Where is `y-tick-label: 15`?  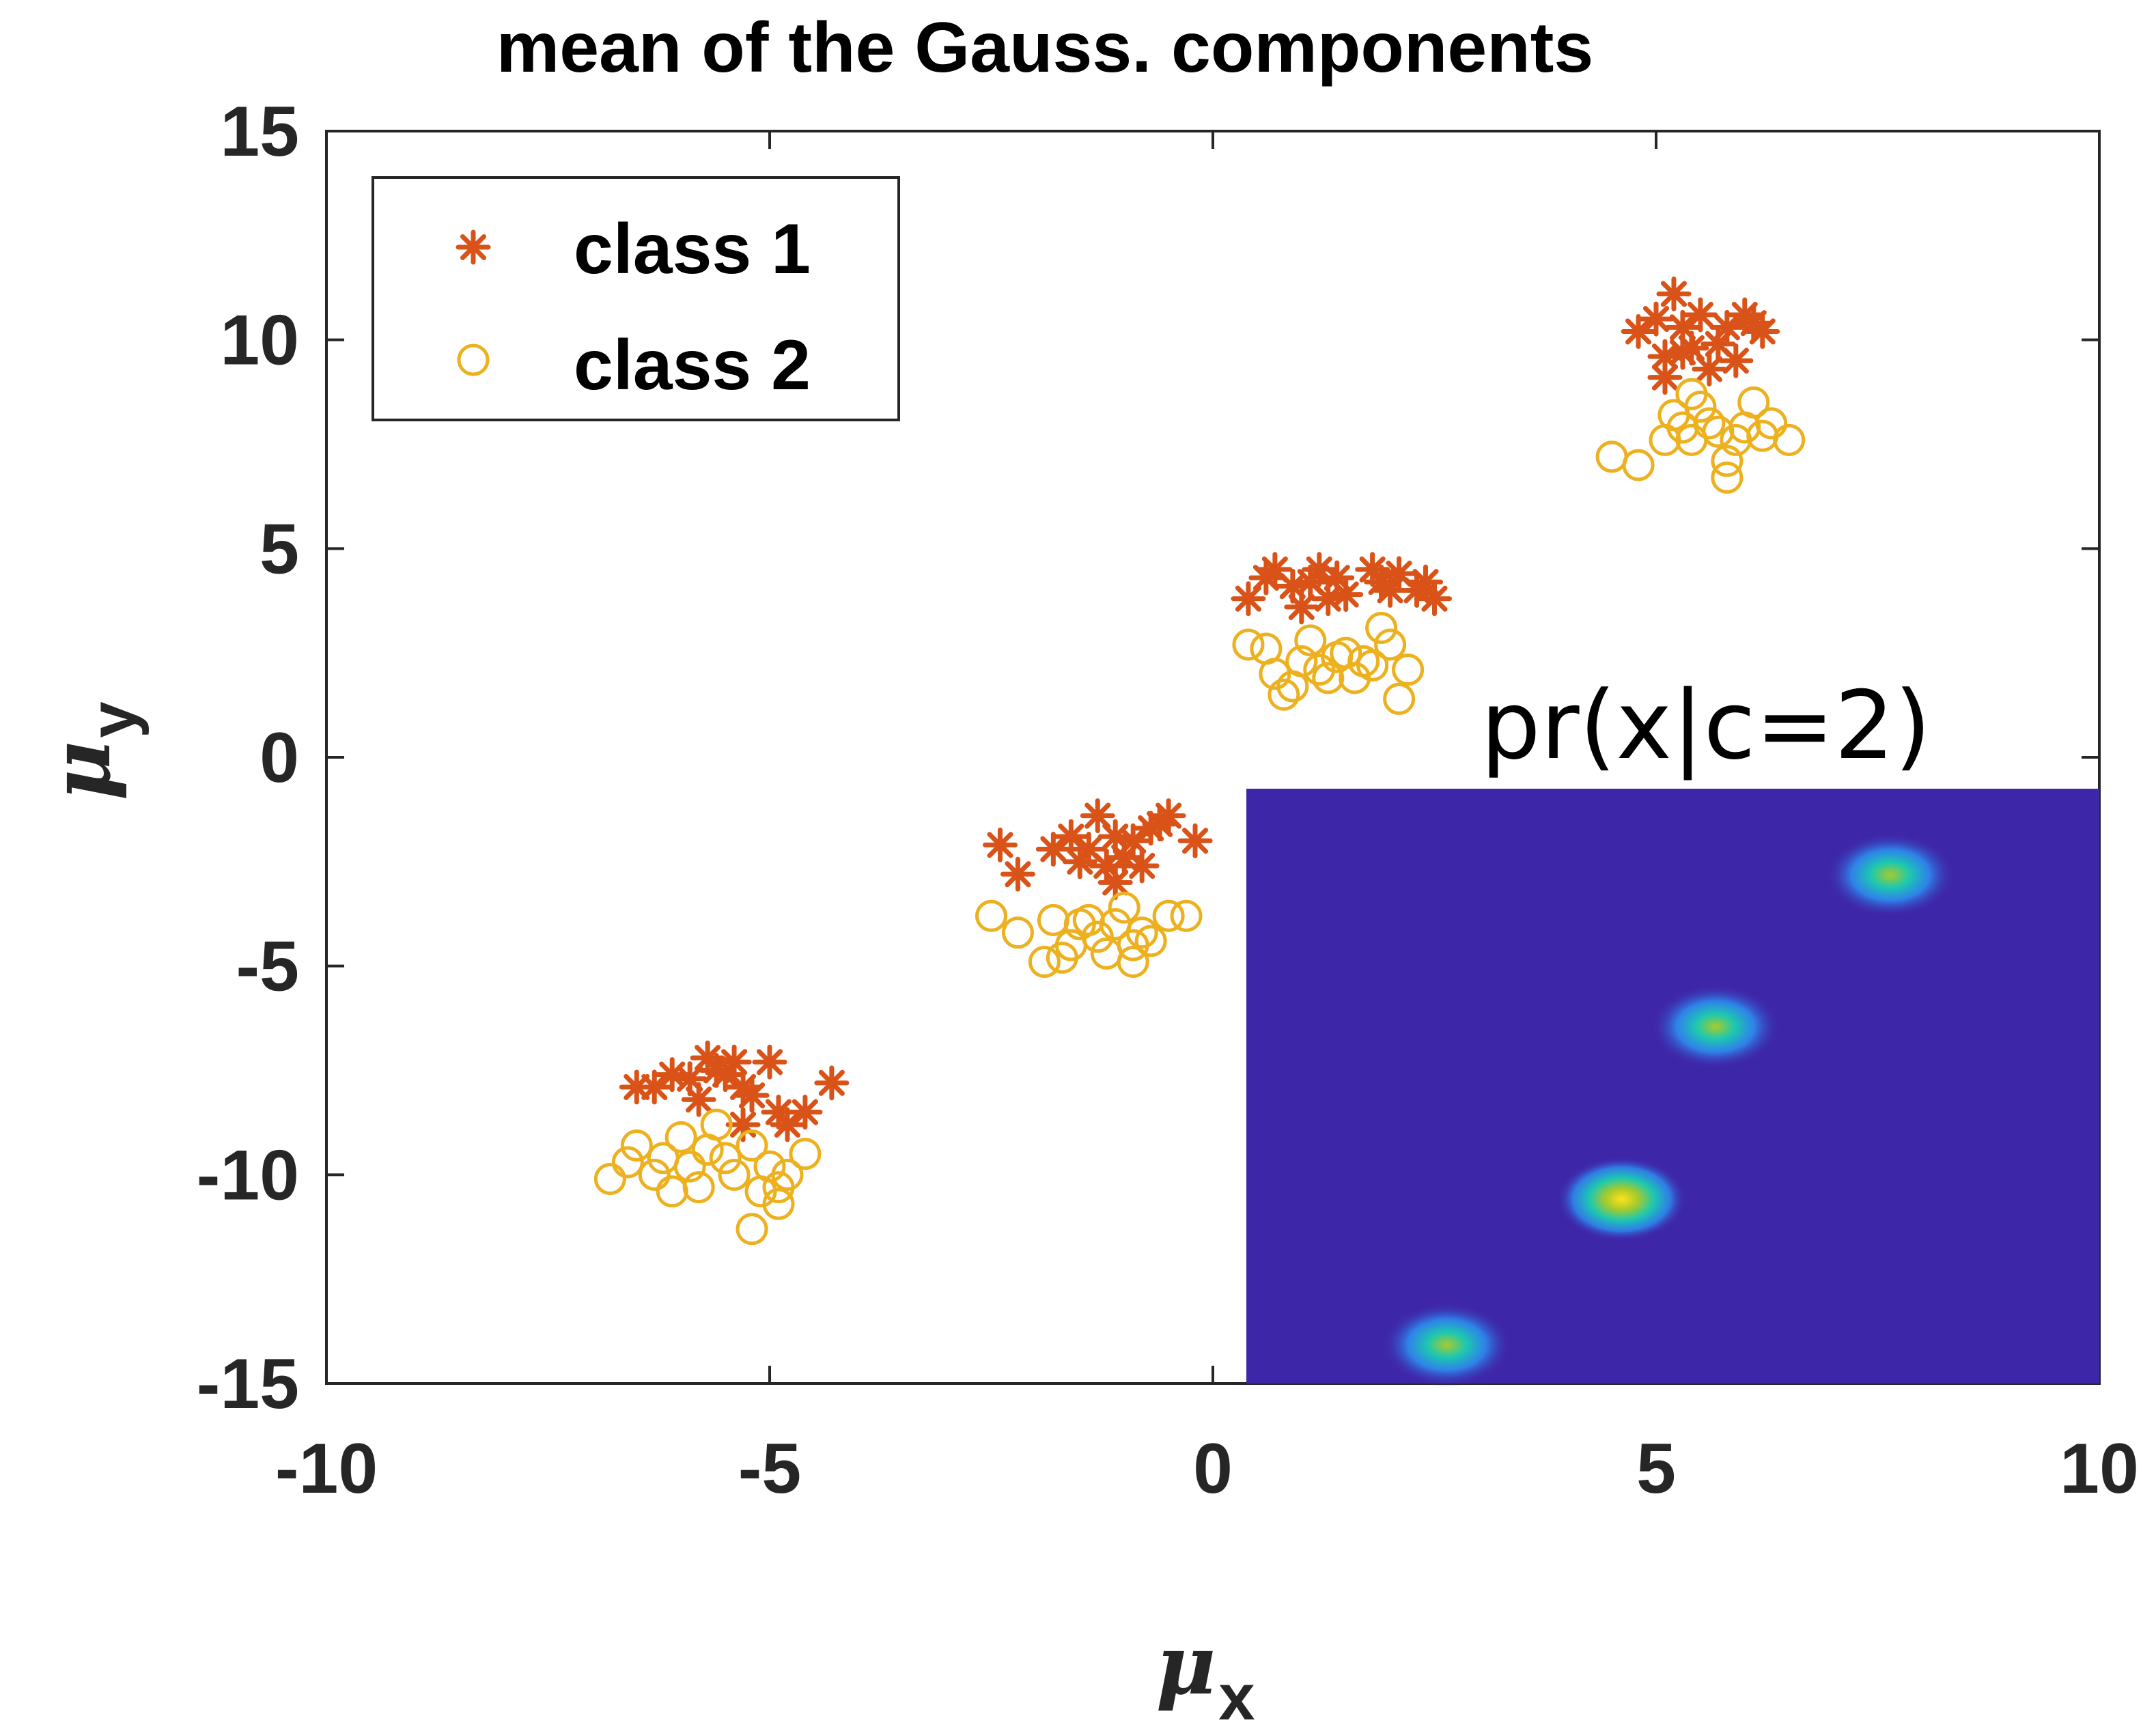
y-tick-label: 15 is located at coordinates (259, 131).